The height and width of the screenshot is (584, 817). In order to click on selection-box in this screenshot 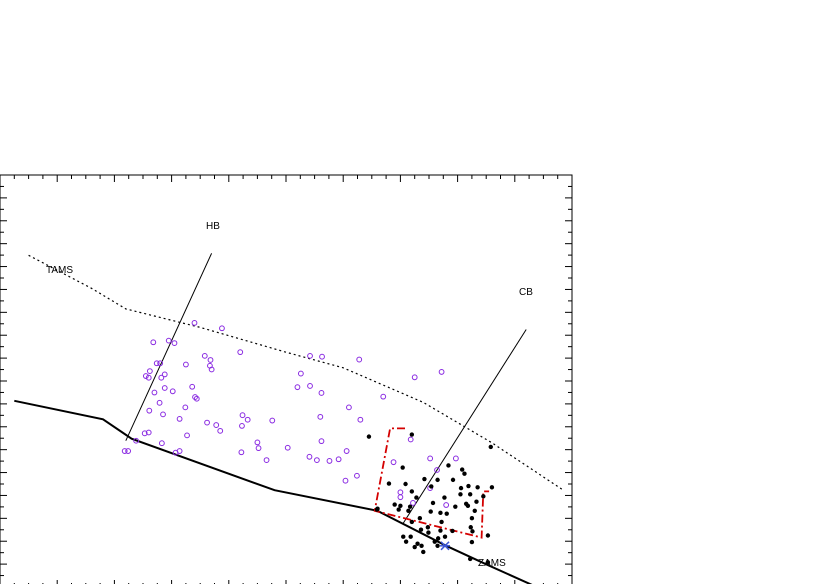, I will do `click(431, 483)`.